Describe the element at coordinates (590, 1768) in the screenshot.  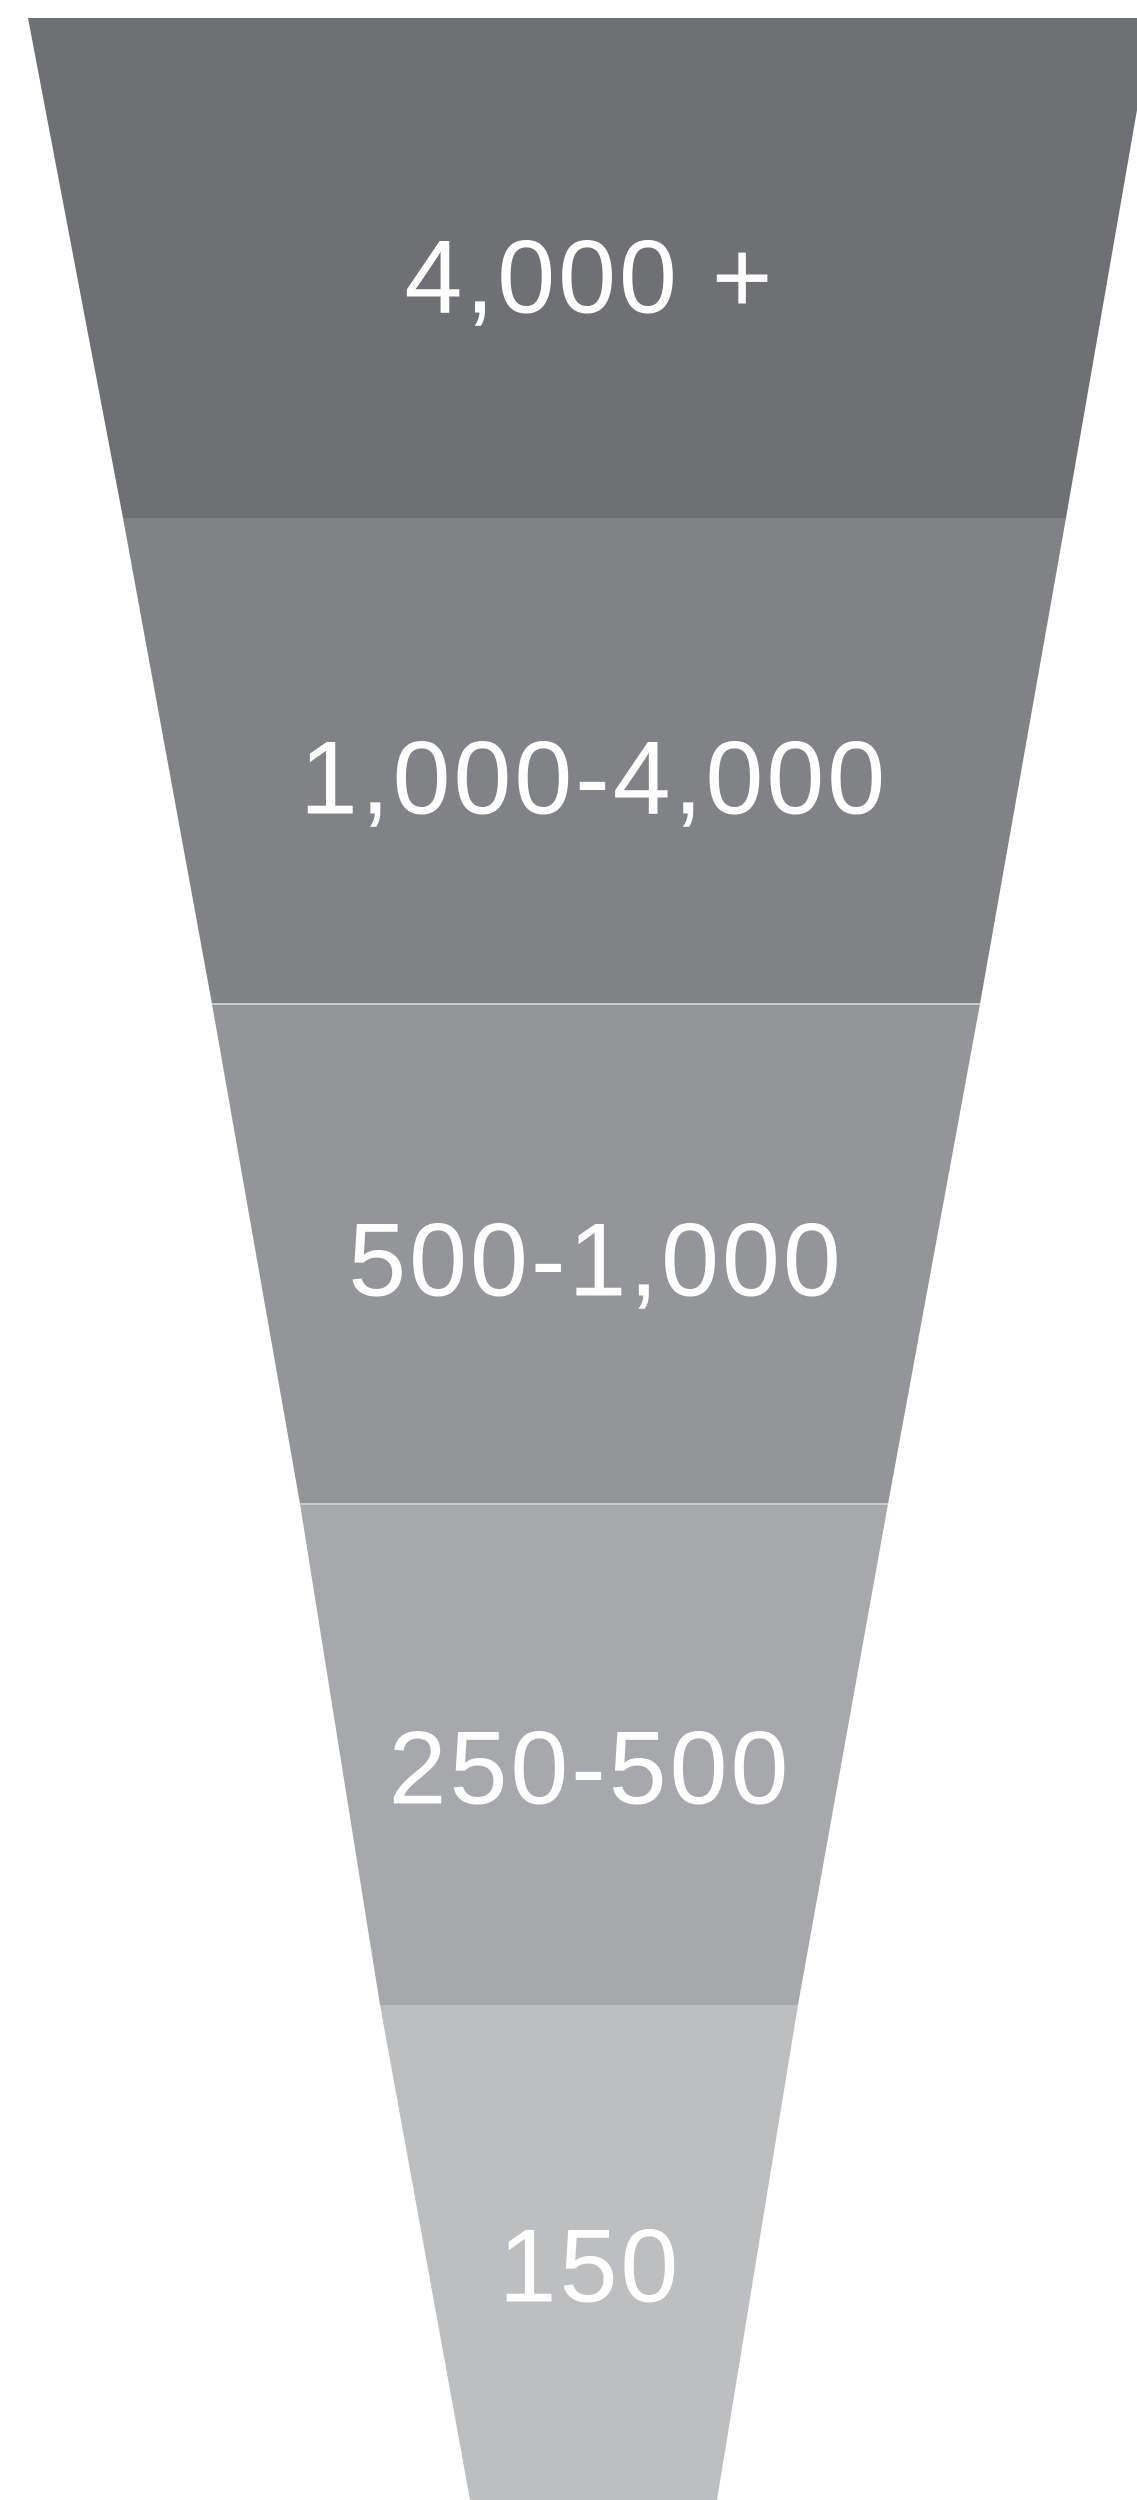
I see `funnel-tier-4-label: 250-500` at that location.